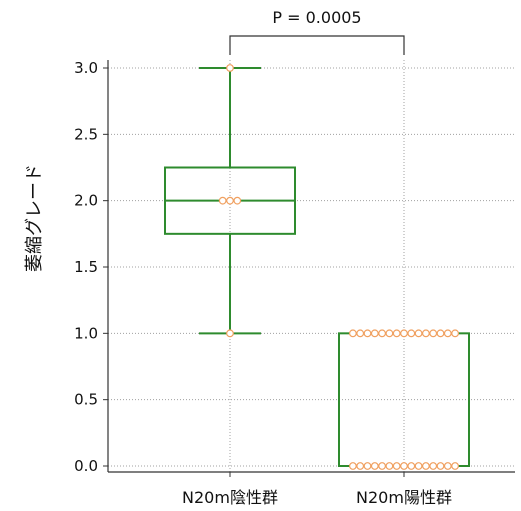 The width and height of the screenshot is (521, 511). Describe the element at coordinates (316, 17) in the screenshot. I see `p-value-annotation: P = 0.0005` at that location.